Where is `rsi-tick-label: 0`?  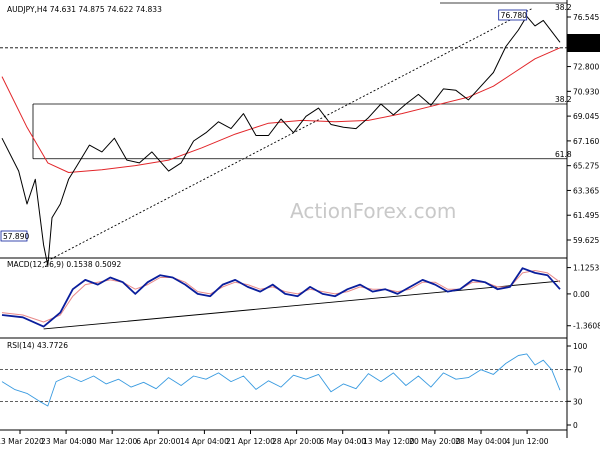
rsi-tick-label: 0 is located at coordinates (575, 425).